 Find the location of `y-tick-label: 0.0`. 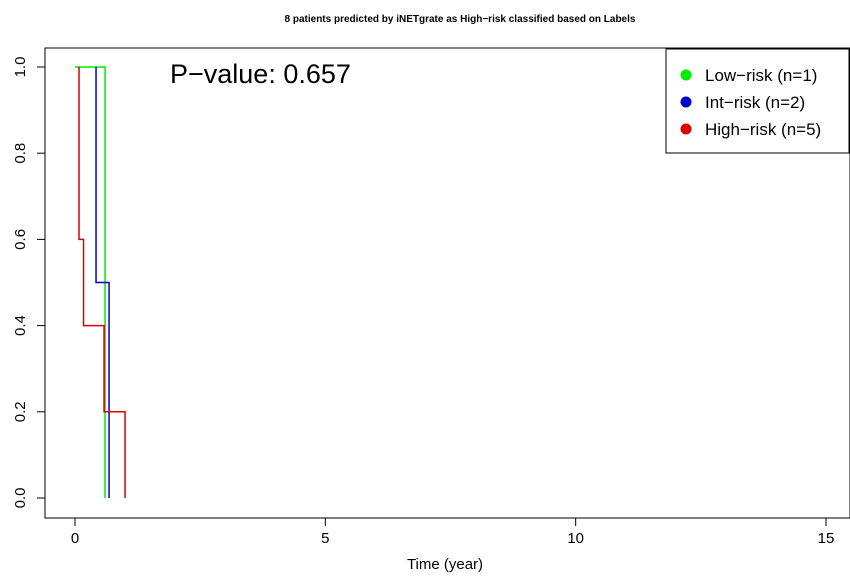

y-tick-label: 0.0 is located at coordinates (20, 498).